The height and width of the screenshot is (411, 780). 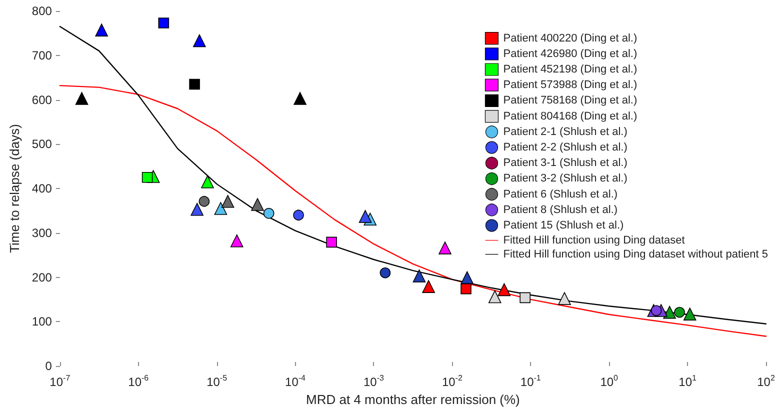 What do you see at coordinates (570, 38) in the screenshot?
I see `legend-label: Patient 400220 (Ding et al.)` at bounding box center [570, 38].